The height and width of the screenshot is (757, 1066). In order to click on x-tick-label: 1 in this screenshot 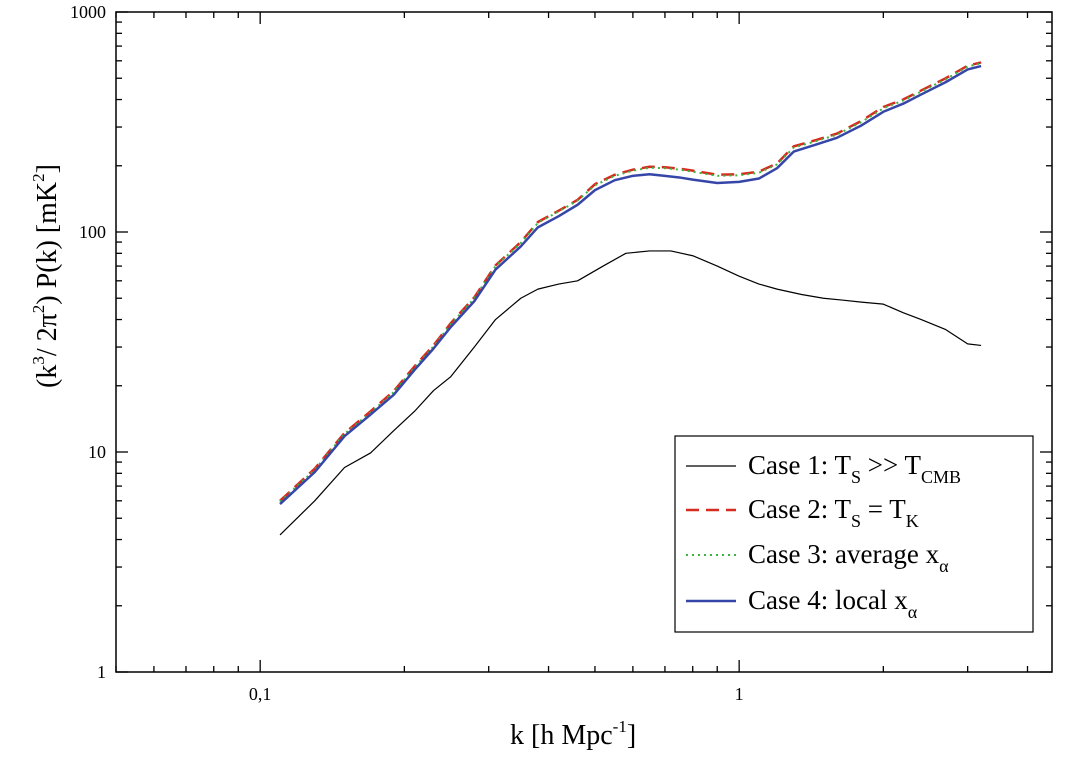, I will do `click(739, 694)`.